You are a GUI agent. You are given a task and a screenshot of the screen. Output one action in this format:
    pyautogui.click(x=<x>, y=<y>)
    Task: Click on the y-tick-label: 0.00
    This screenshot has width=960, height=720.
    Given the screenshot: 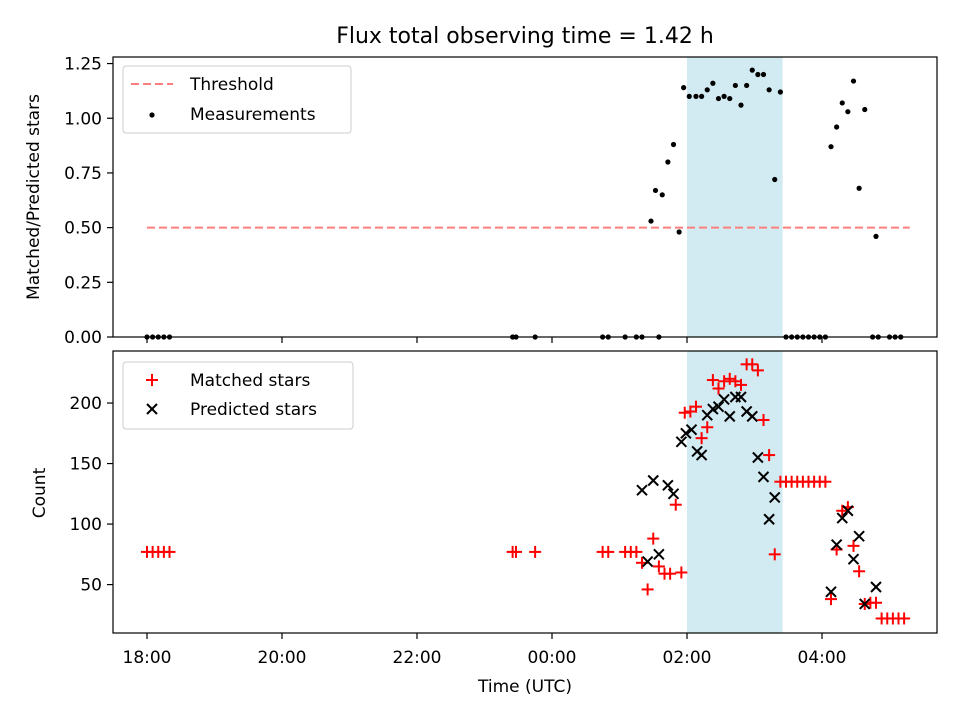 What is the action you would take?
    pyautogui.click(x=83, y=338)
    